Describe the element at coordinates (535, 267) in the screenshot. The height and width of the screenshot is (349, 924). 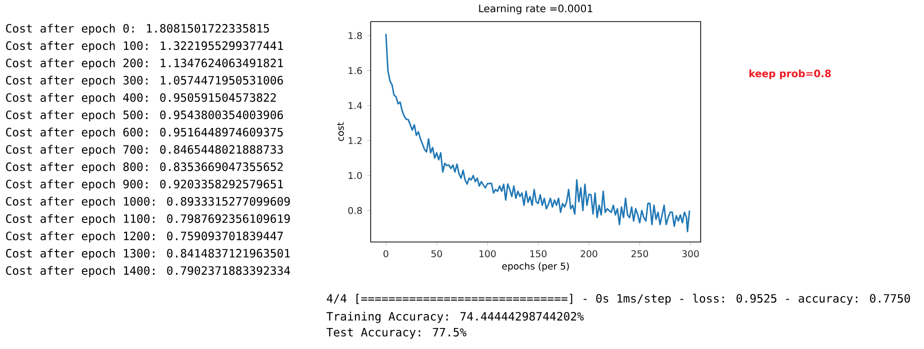
I see `x-axis-title: epochs (per 5)` at that location.